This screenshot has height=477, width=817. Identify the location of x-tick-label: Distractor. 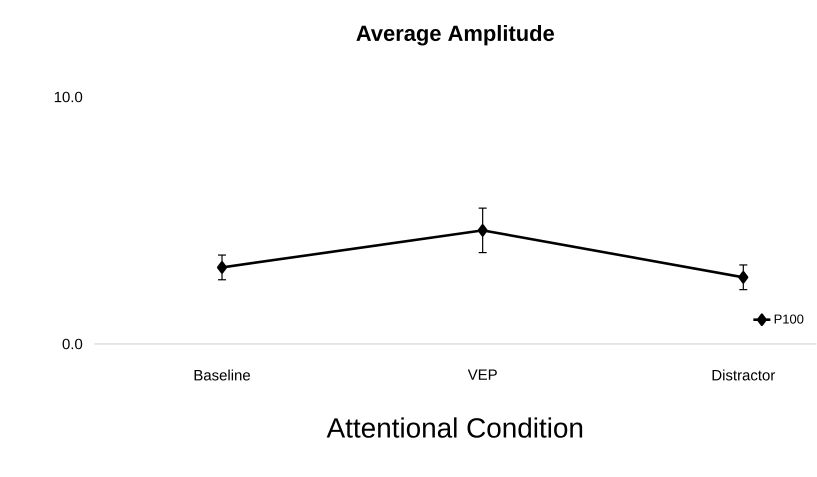
(744, 375).